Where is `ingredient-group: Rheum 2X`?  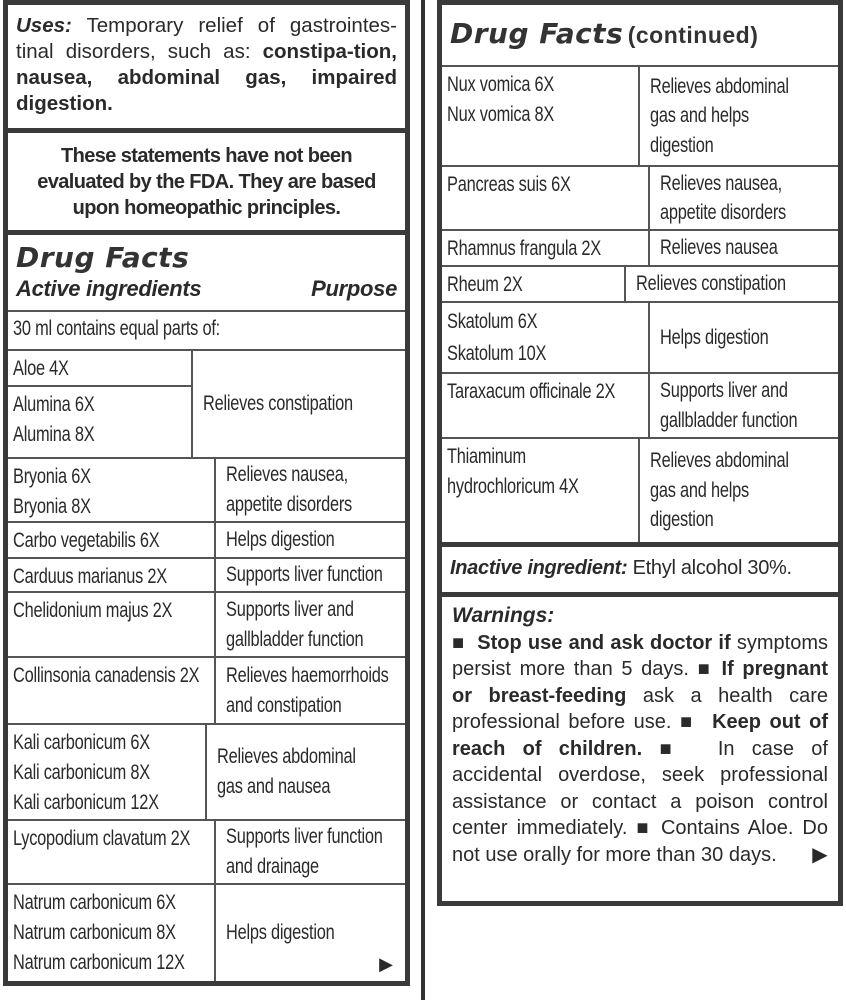 ingredient-group: Rheum 2X is located at coordinates (533, 285).